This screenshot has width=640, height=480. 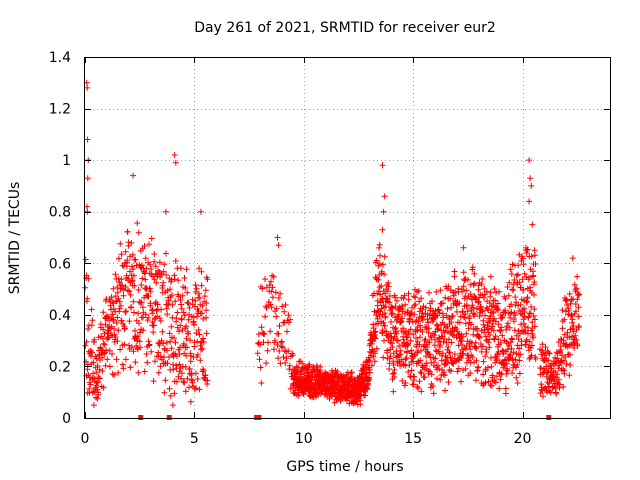 What do you see at coordinates (66, 419) in the screenshot?
I see `y-tick-label: 0` at bounding box center [66, 419].